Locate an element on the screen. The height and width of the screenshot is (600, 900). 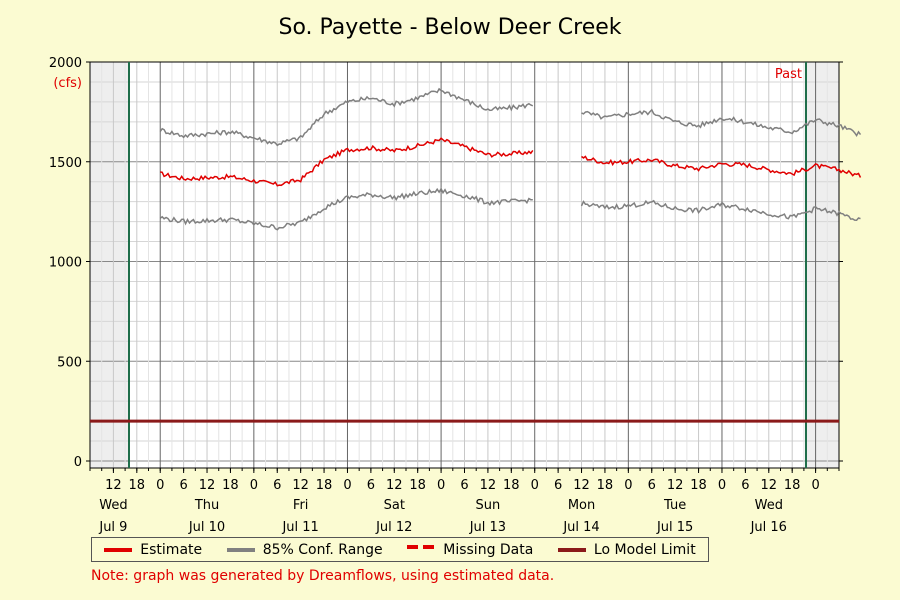
legend-missing-data-label: Missing Data is located at coordinates (488, 549).